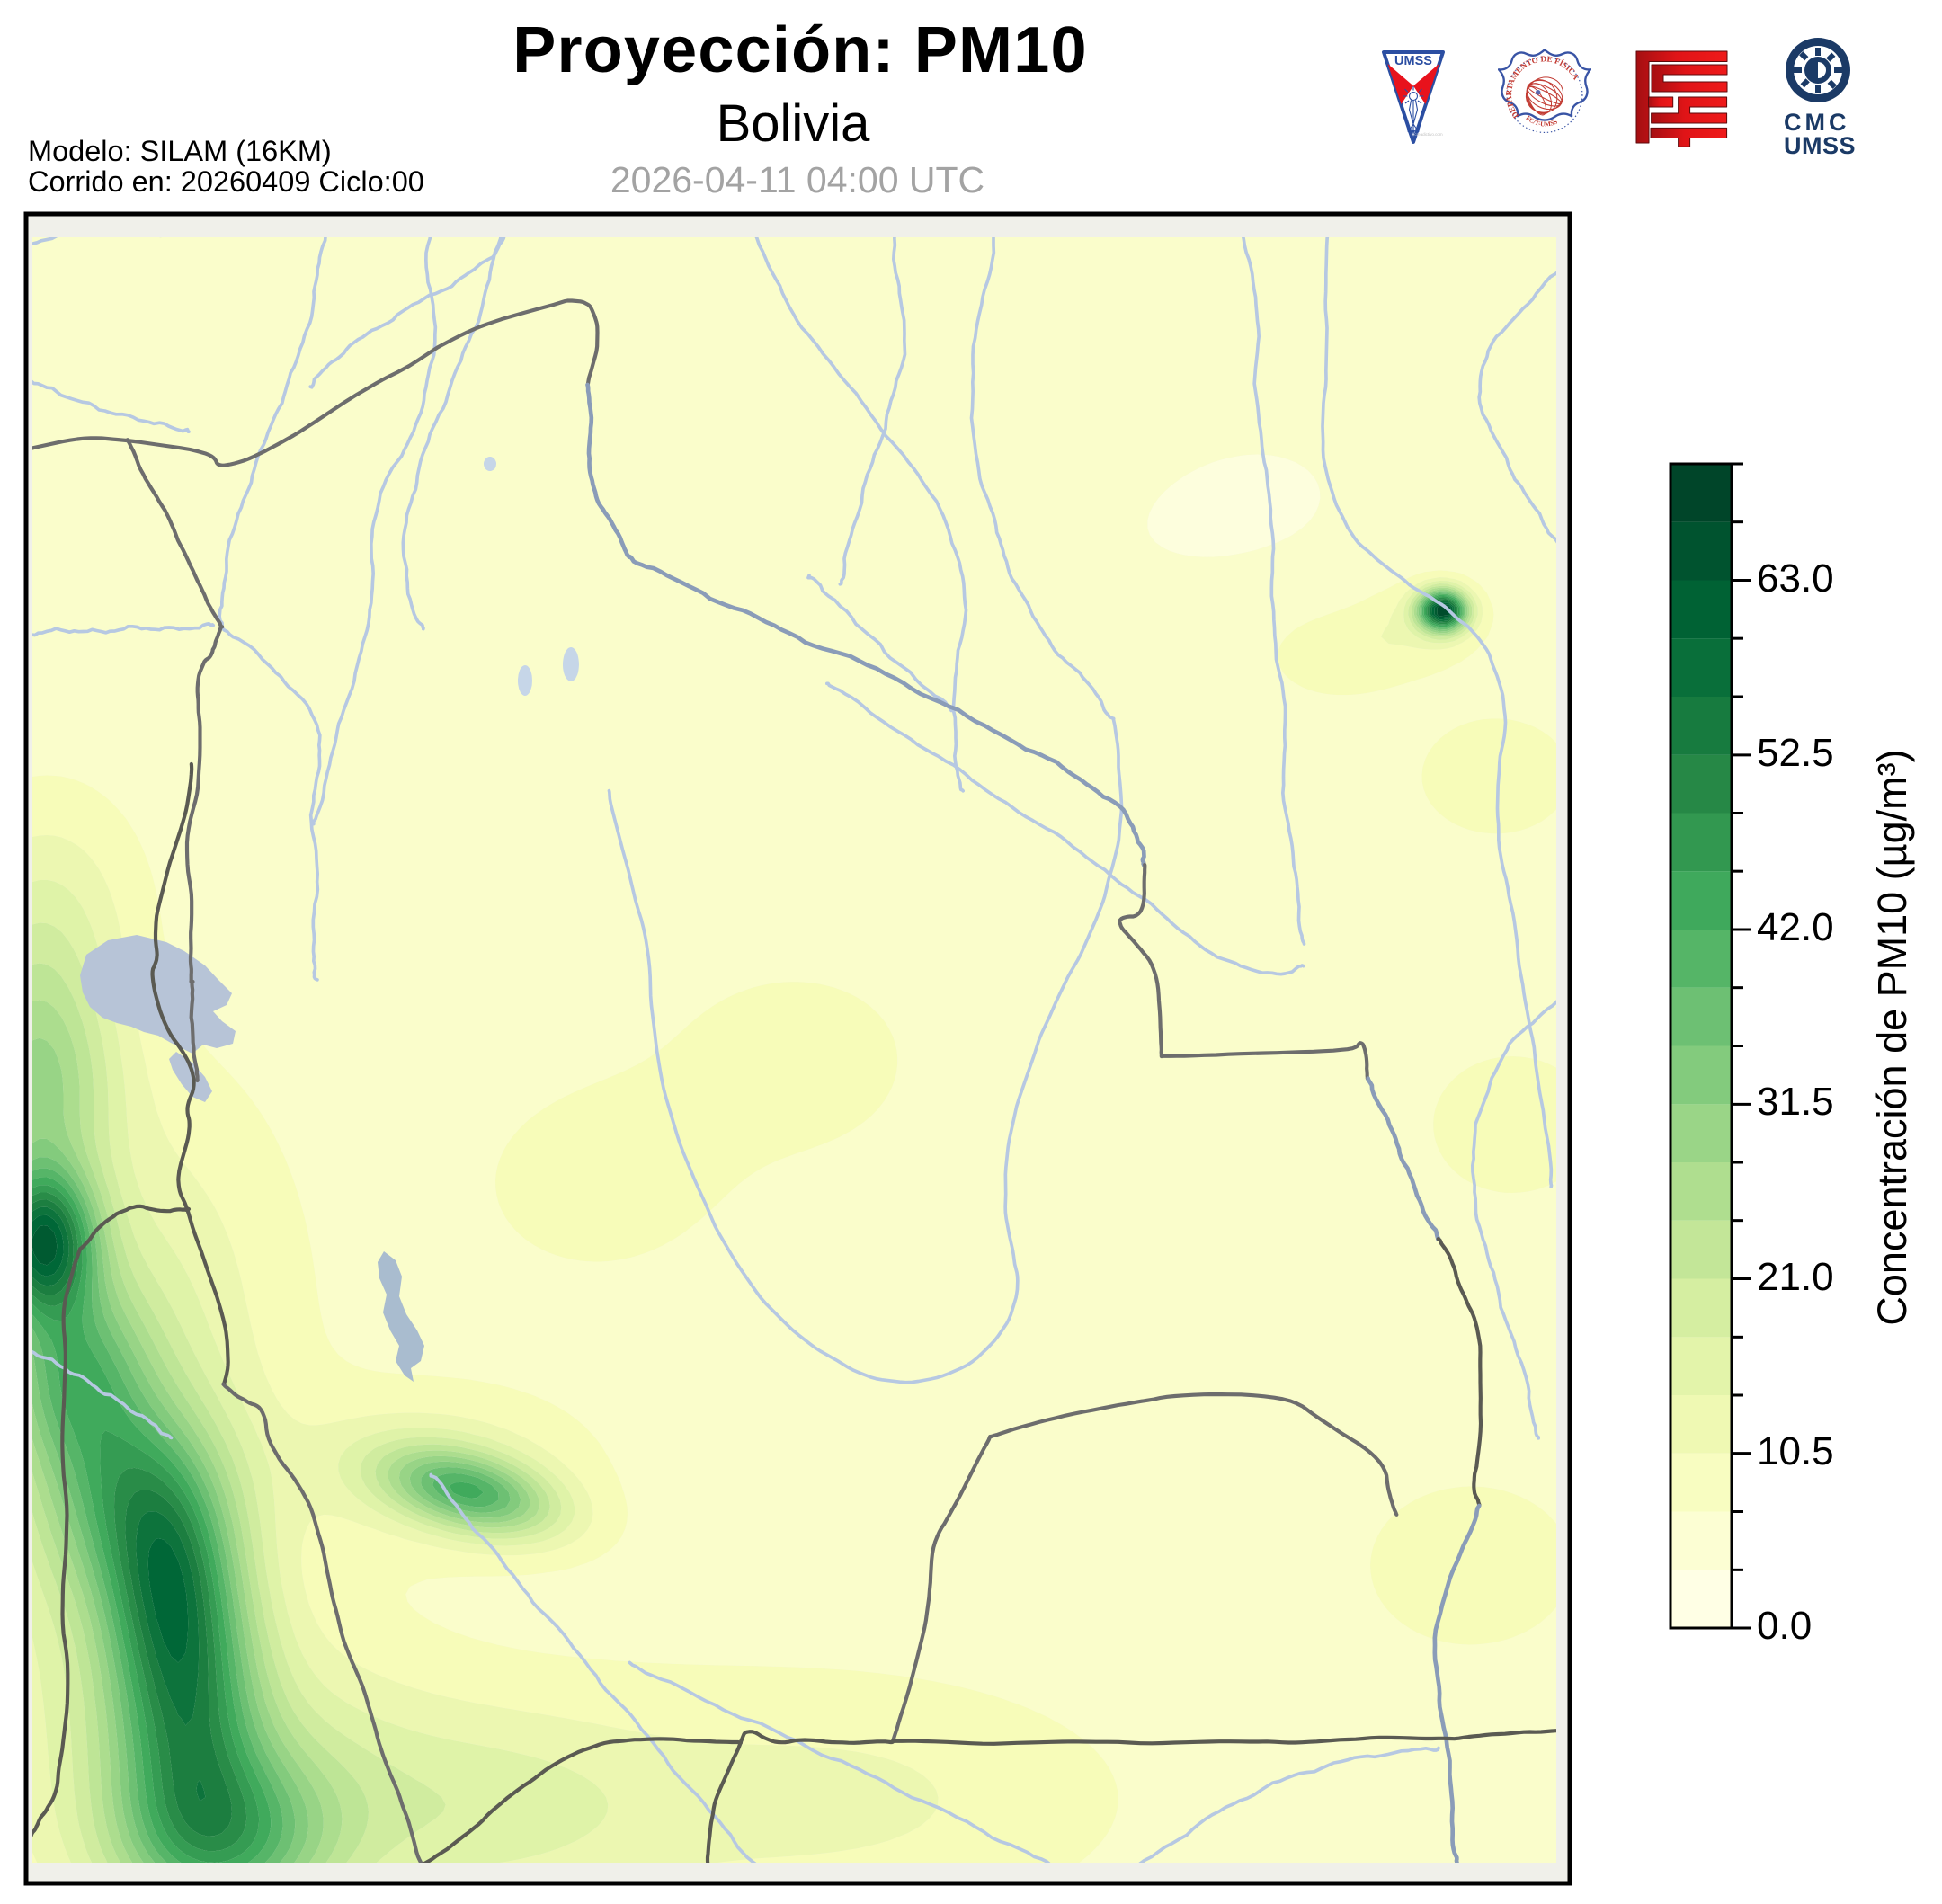 The image size is (1942, 1904). Describe the element at coordinates (1428, 134) in the screenshot. I see `svg-text: creadictivo.com` at that location.